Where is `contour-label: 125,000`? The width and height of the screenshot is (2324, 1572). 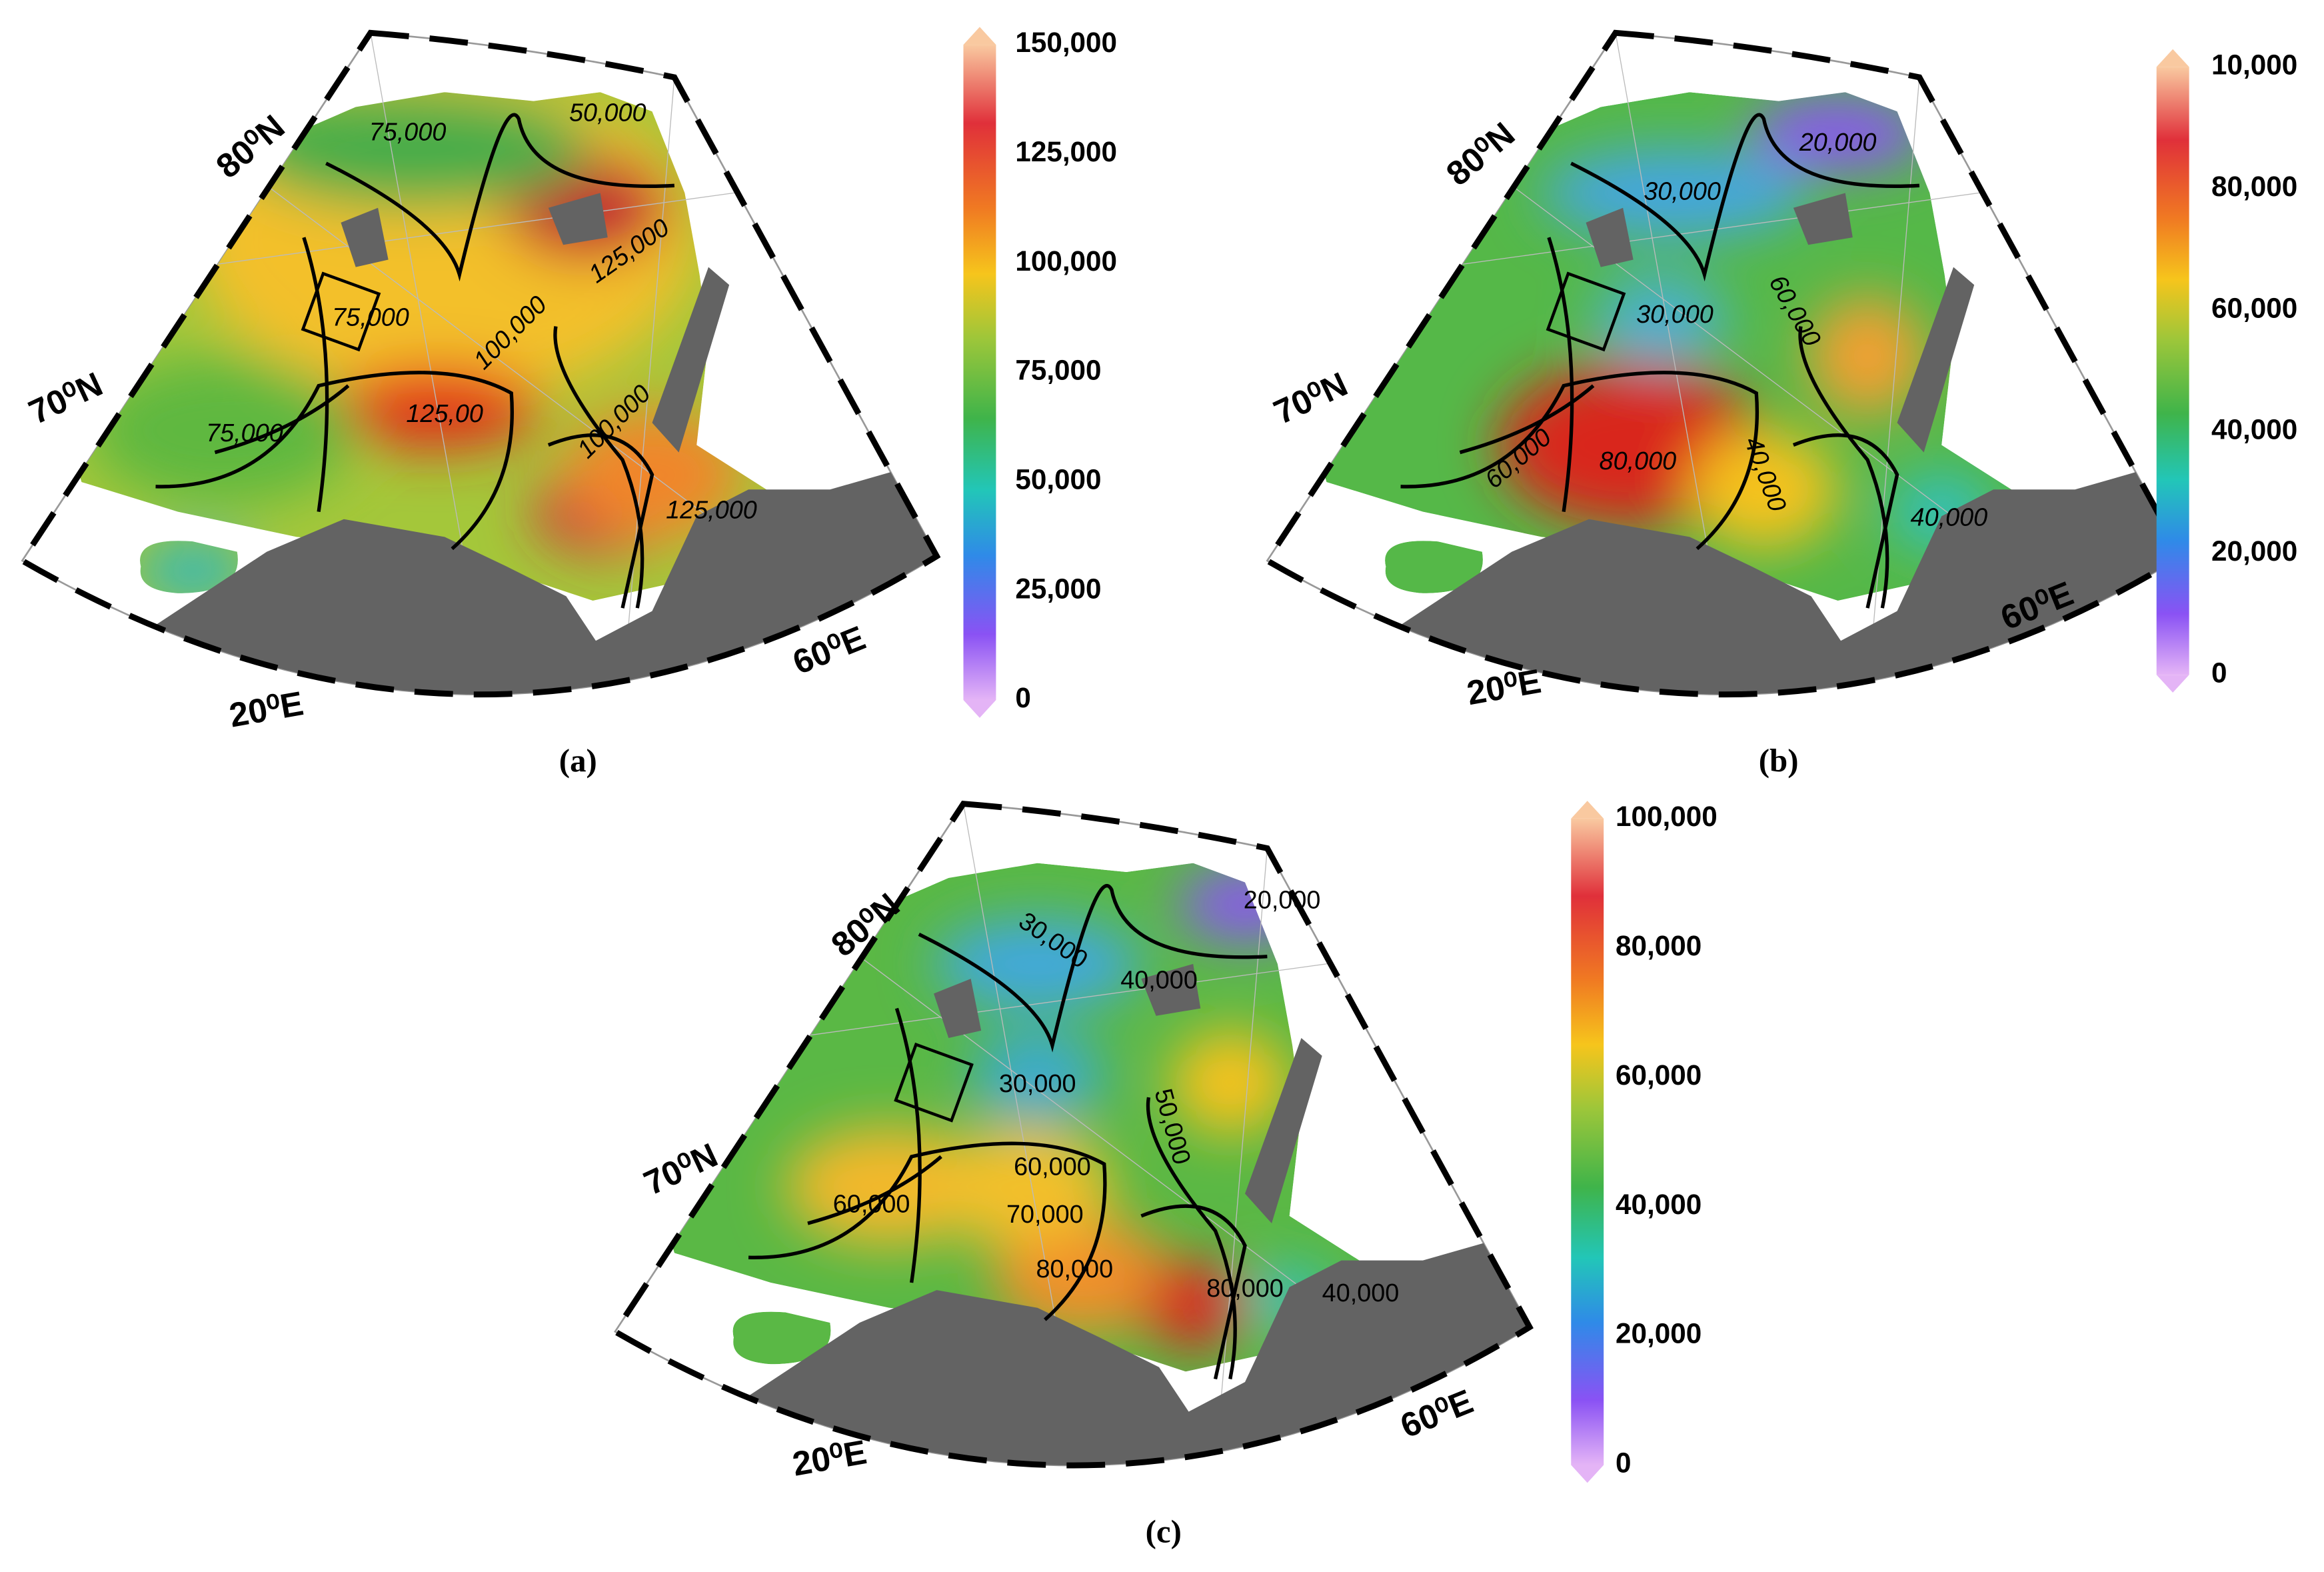 contour-label: 125,000 is located at coordinates (711, 511).